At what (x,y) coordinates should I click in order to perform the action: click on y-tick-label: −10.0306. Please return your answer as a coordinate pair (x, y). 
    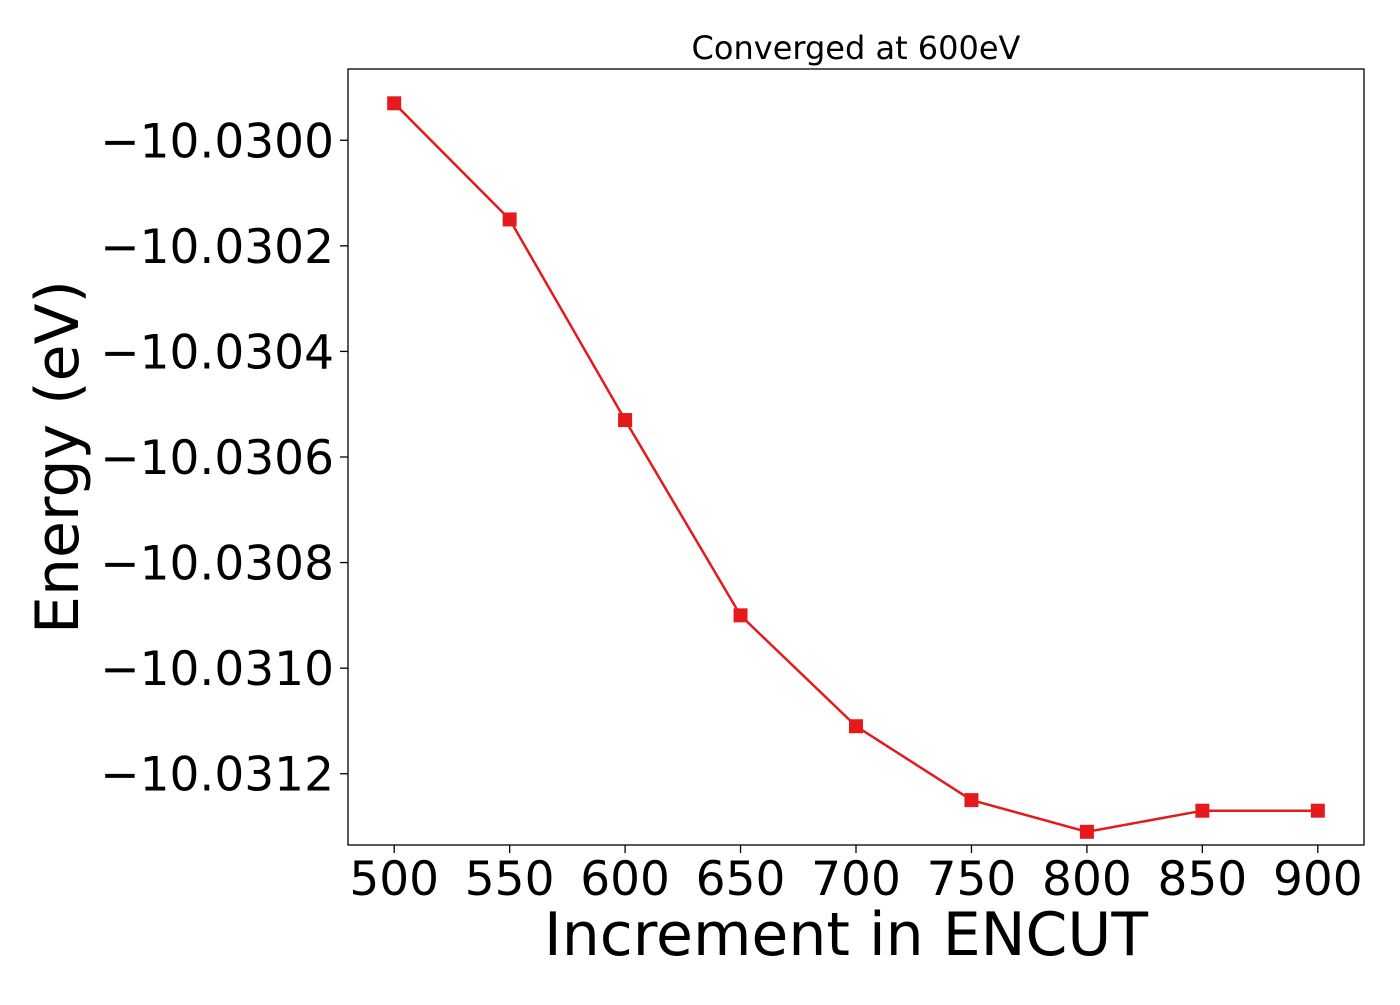
    Looking at the image, I should click on (217, 458).